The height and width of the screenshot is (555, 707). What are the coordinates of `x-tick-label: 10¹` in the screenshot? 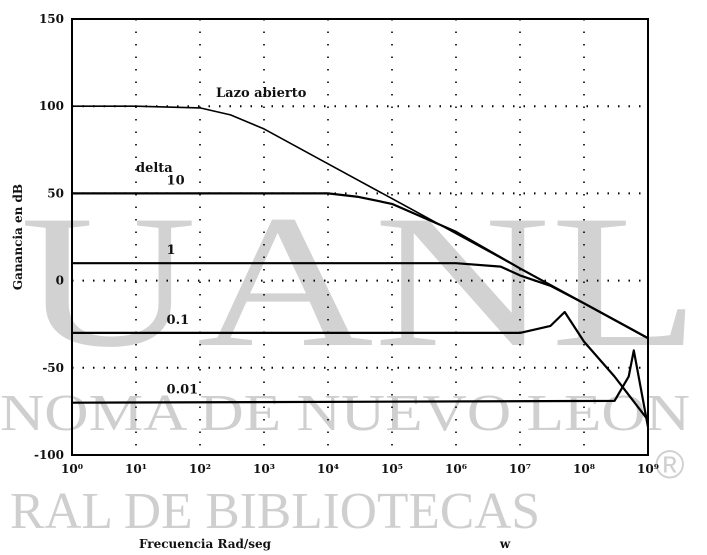 It's located at (136, 469).